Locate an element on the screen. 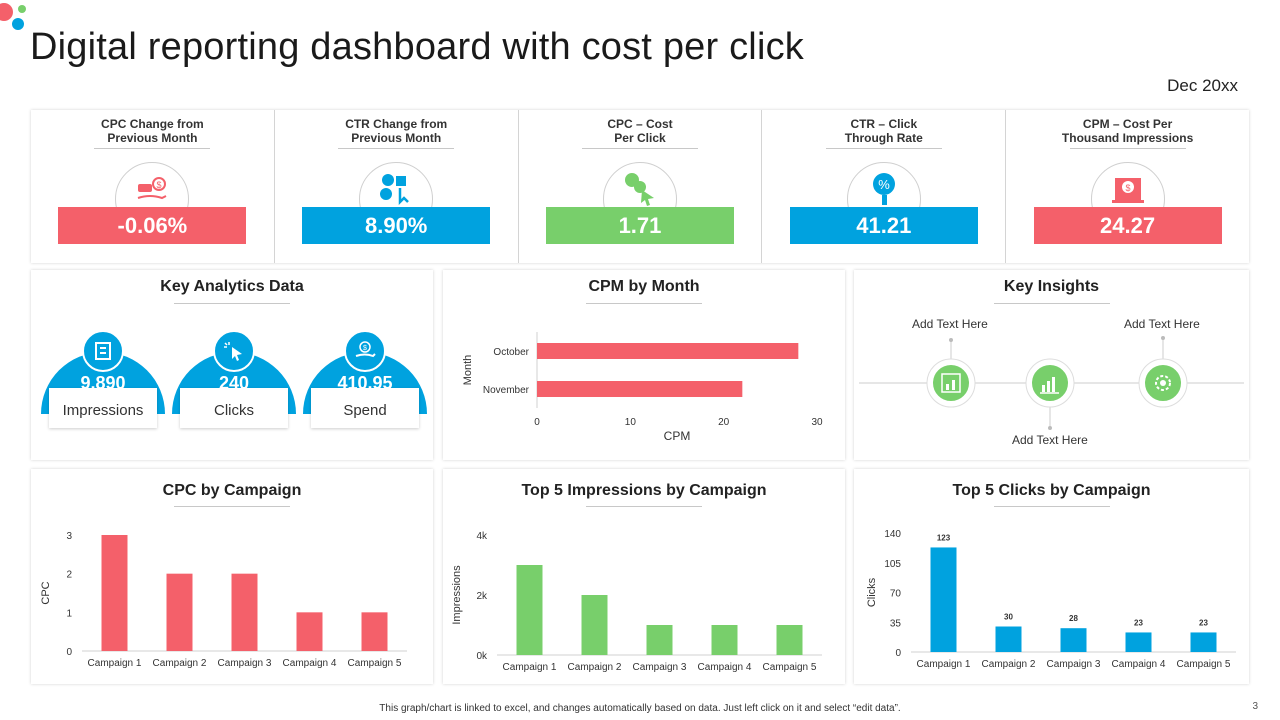 The image size is (1280, 720). report-date: Dec 20xx is located at coordinates (1202, 85).